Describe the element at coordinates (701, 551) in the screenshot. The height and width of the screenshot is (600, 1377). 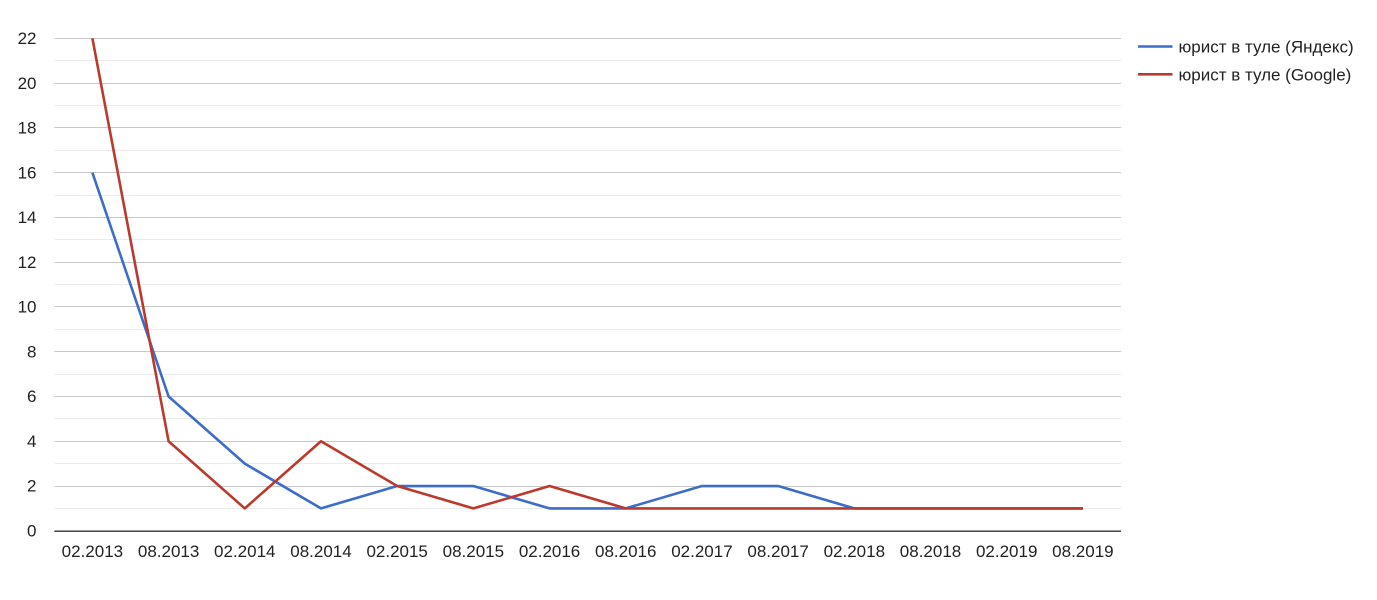
I see `svg-text: 02.2017` at that location.